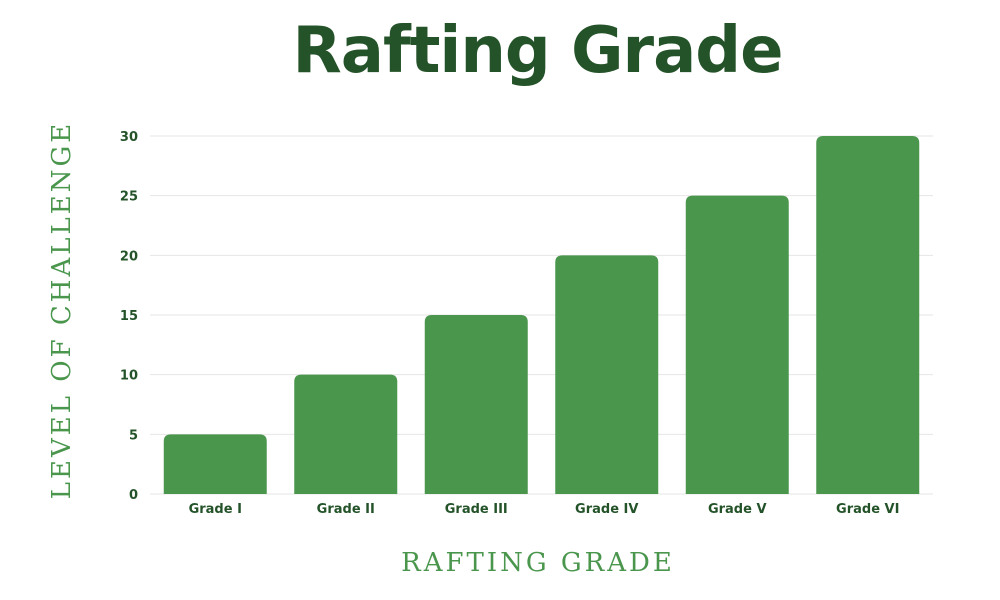 Image resolution: width=1000 pixels, height=600 pixels. What do you see at coordinates (129, 376) in the screenshot?
I see `y-tick-label: 10` at bounding box center [129, 376].